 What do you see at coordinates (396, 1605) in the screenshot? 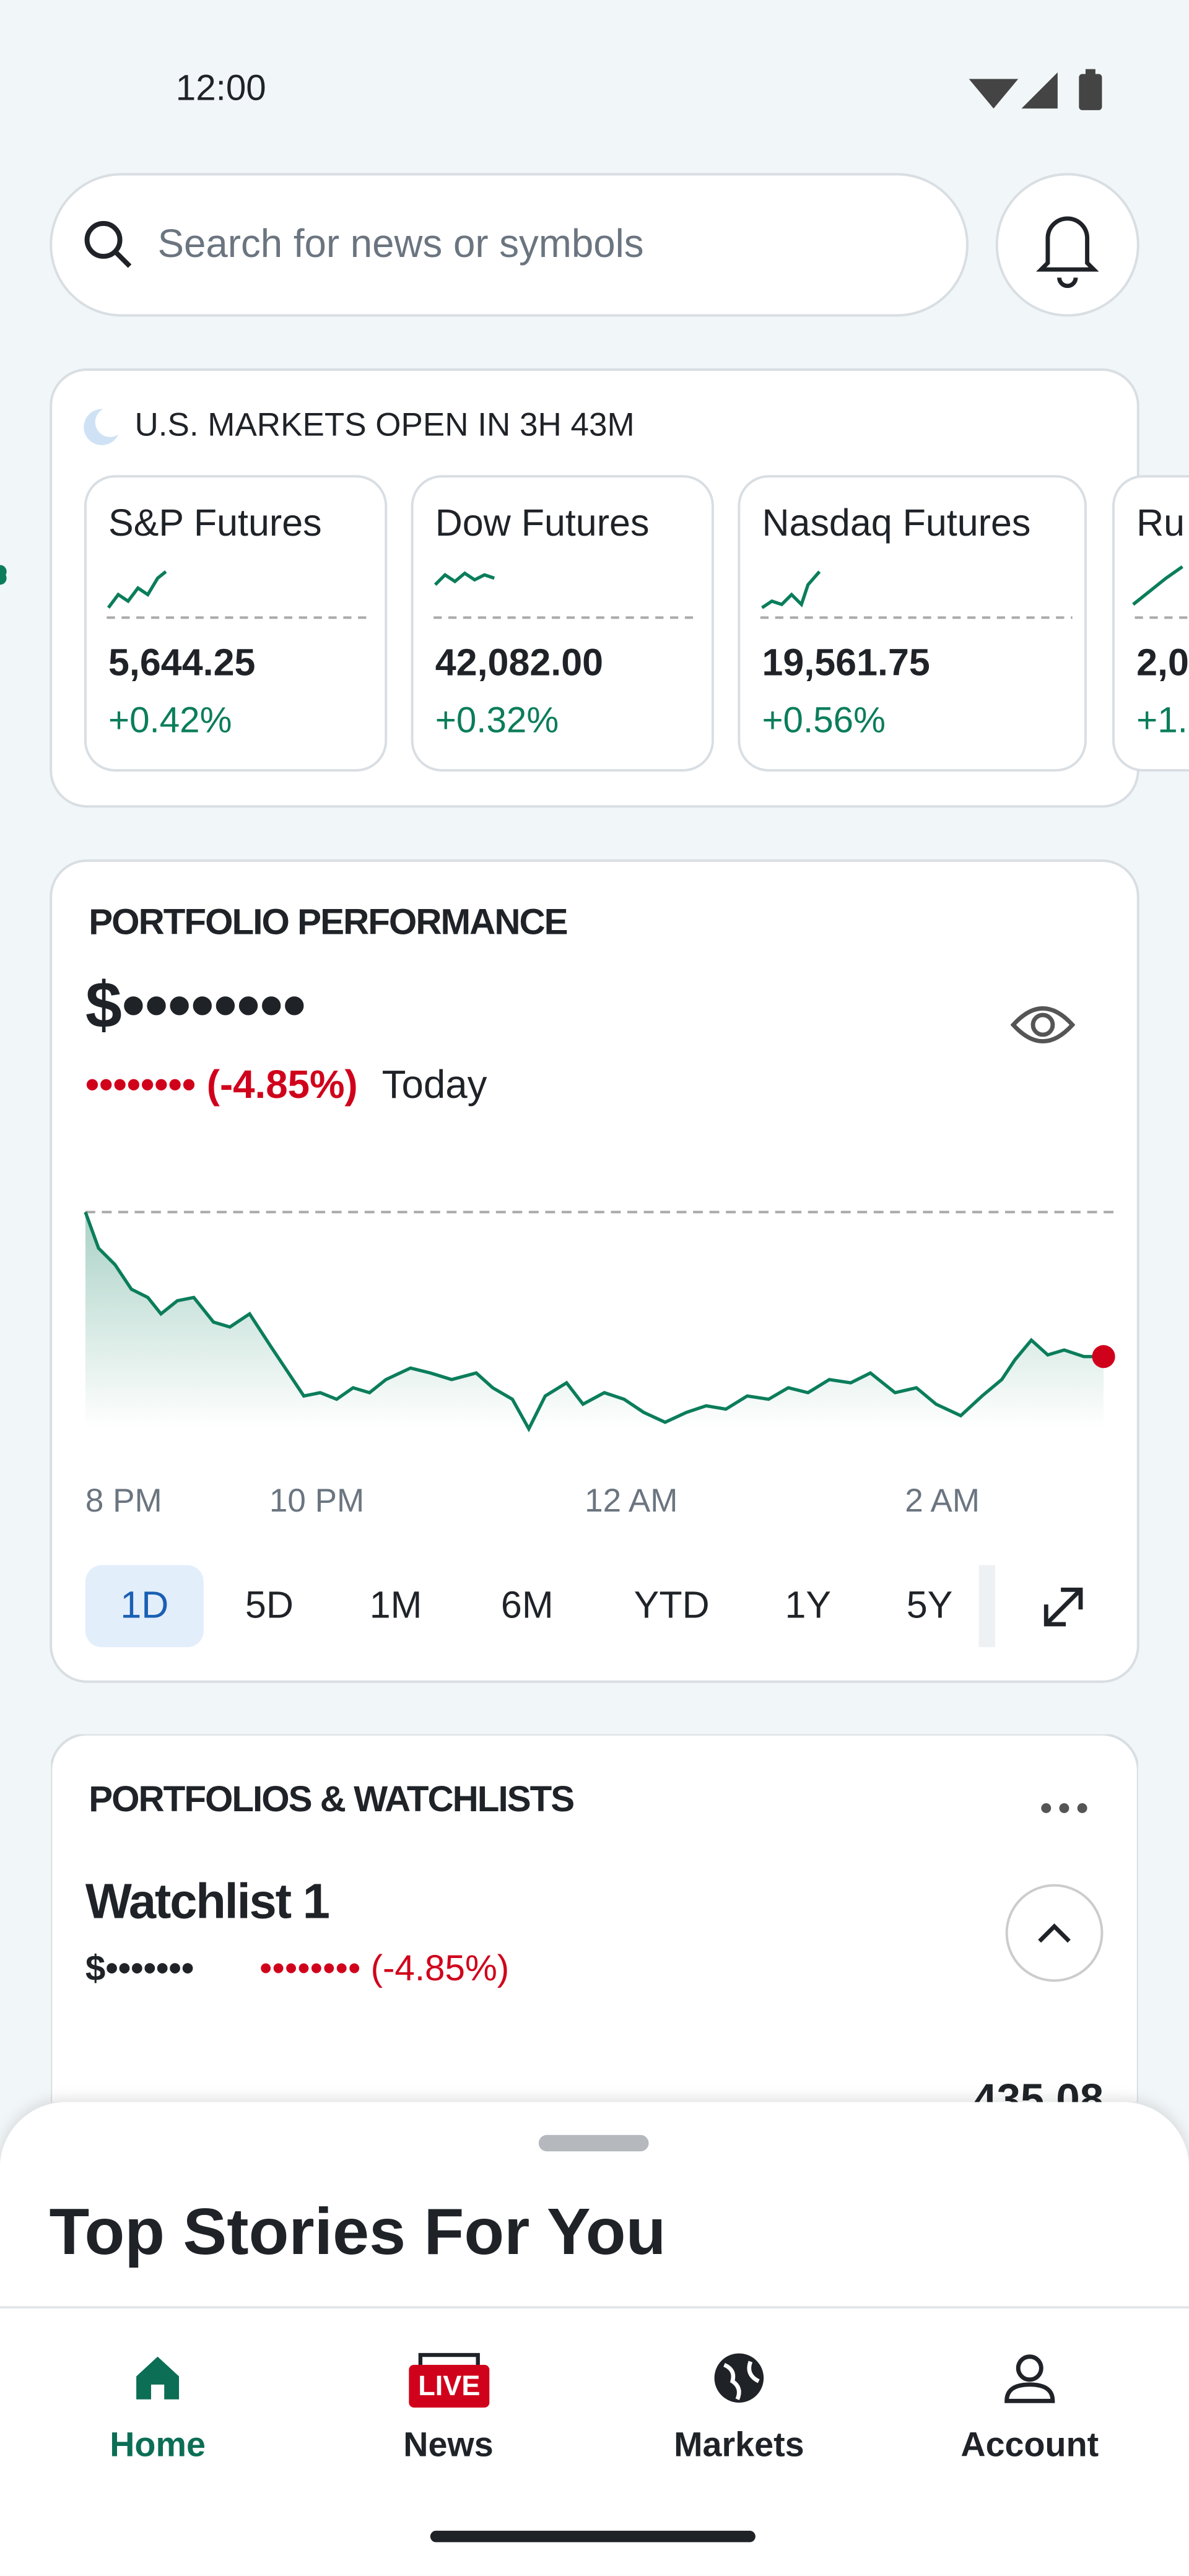
I see `range-button: 1M` at bounding box center [396, 1605].